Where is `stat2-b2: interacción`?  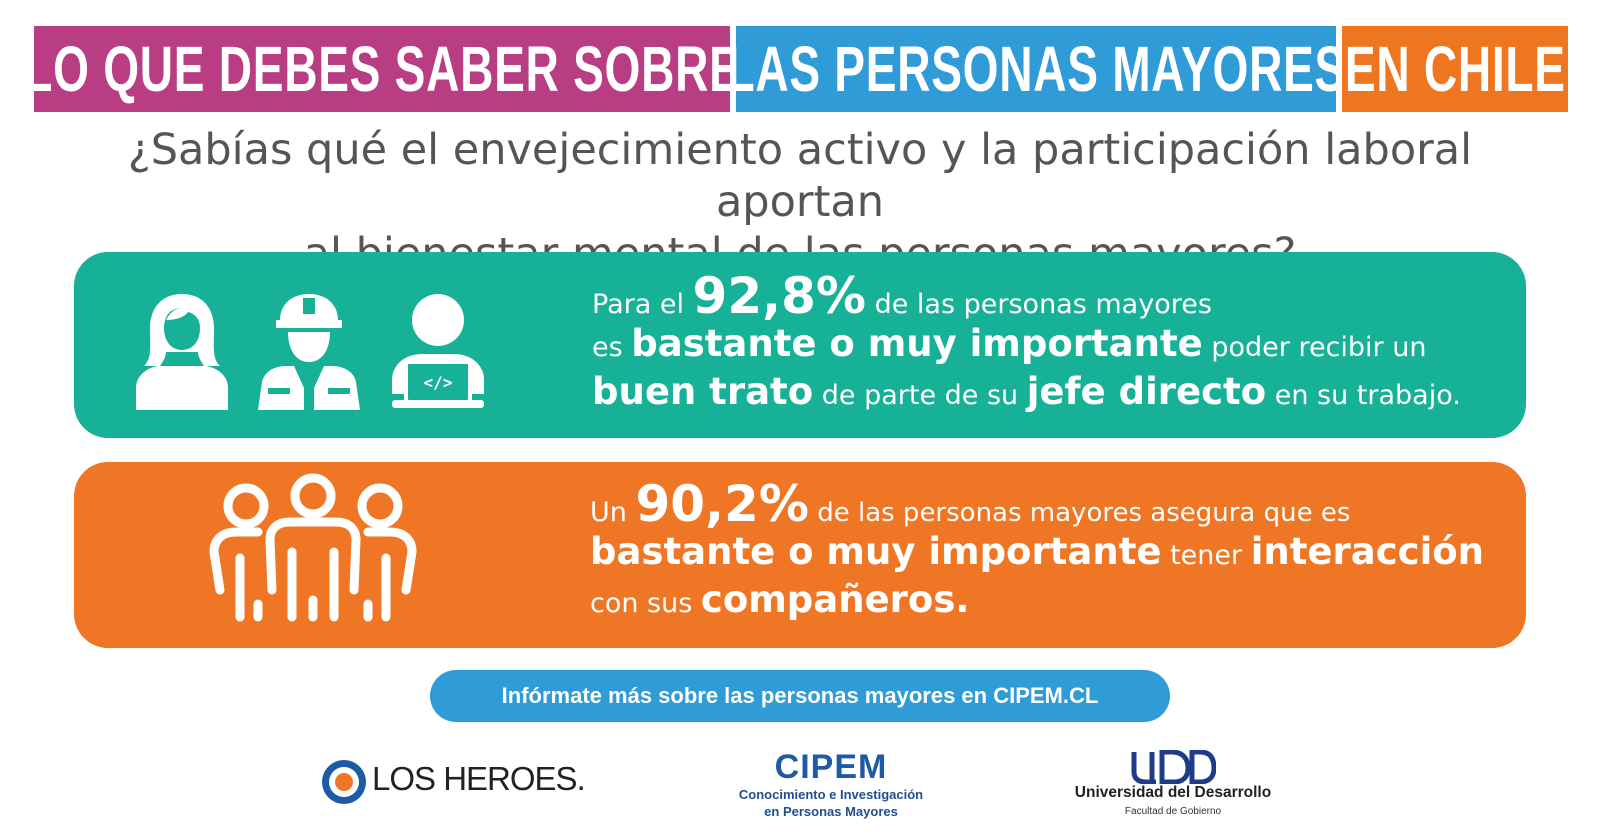 stat2-b2: interacción is located at coordinates (1367, 551).